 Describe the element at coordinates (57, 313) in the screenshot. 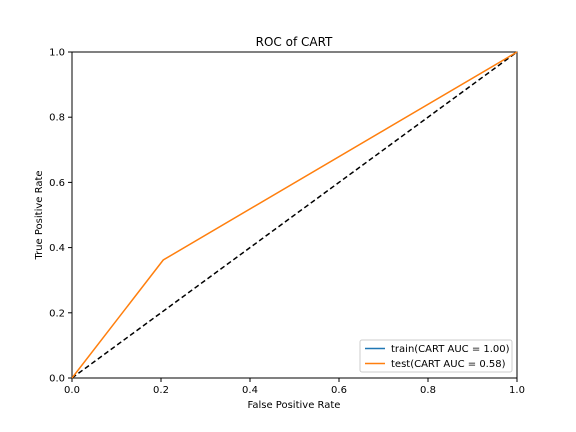

I see `y-tick-label: 0.2` at that location.